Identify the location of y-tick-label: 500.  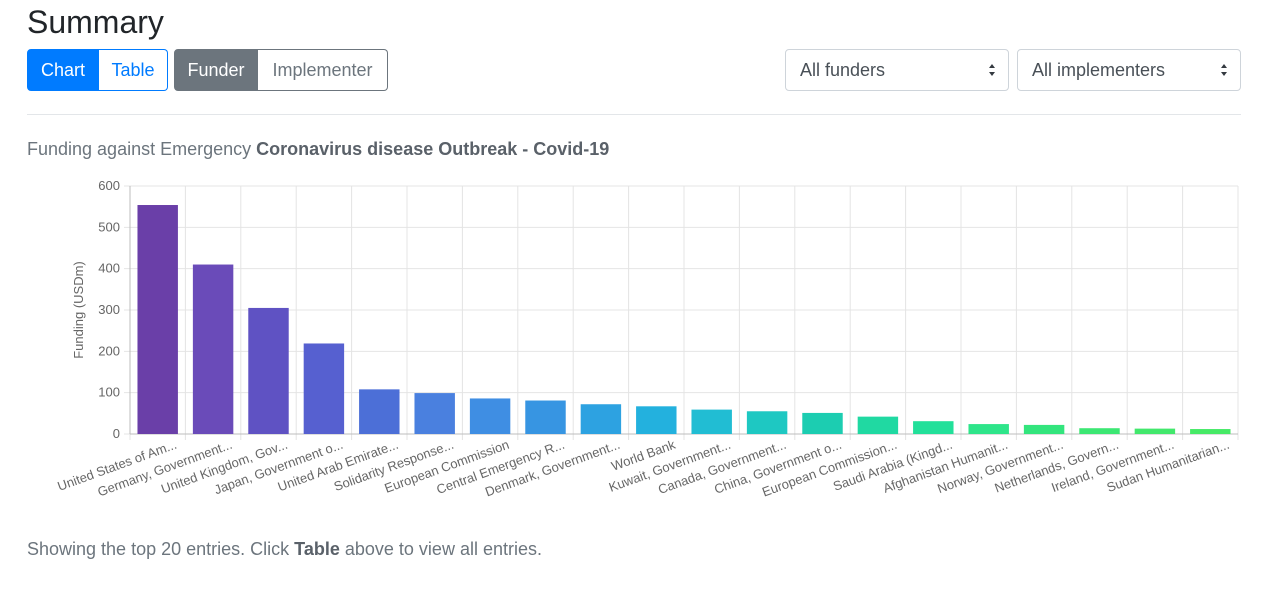
(109, 226).